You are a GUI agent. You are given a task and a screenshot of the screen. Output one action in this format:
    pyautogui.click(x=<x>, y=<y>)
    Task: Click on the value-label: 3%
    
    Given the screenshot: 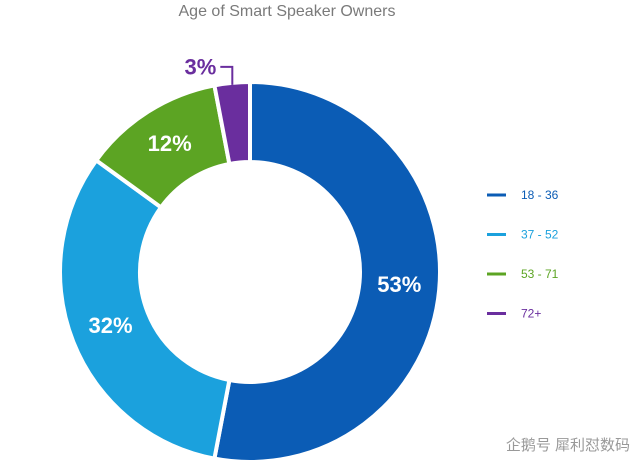 What is the action you would take?
    pyautogui.click(x=201, y=67)
    